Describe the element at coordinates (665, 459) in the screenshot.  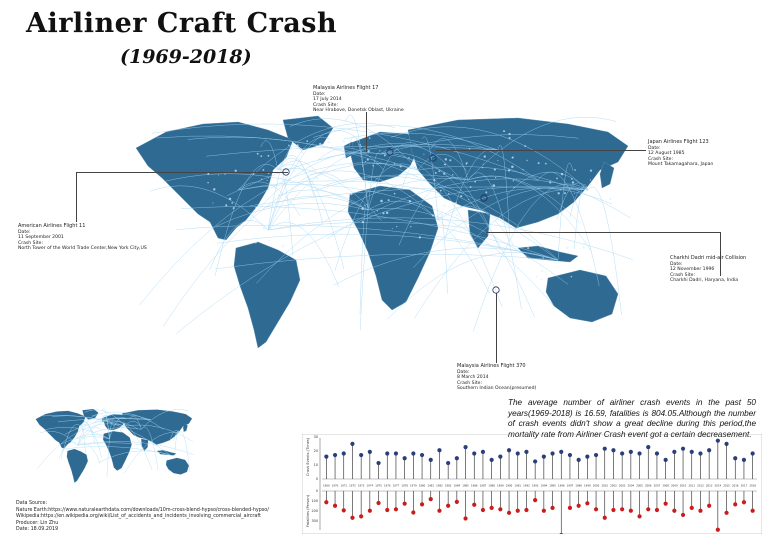
I see `event-dot-2008` at that location.